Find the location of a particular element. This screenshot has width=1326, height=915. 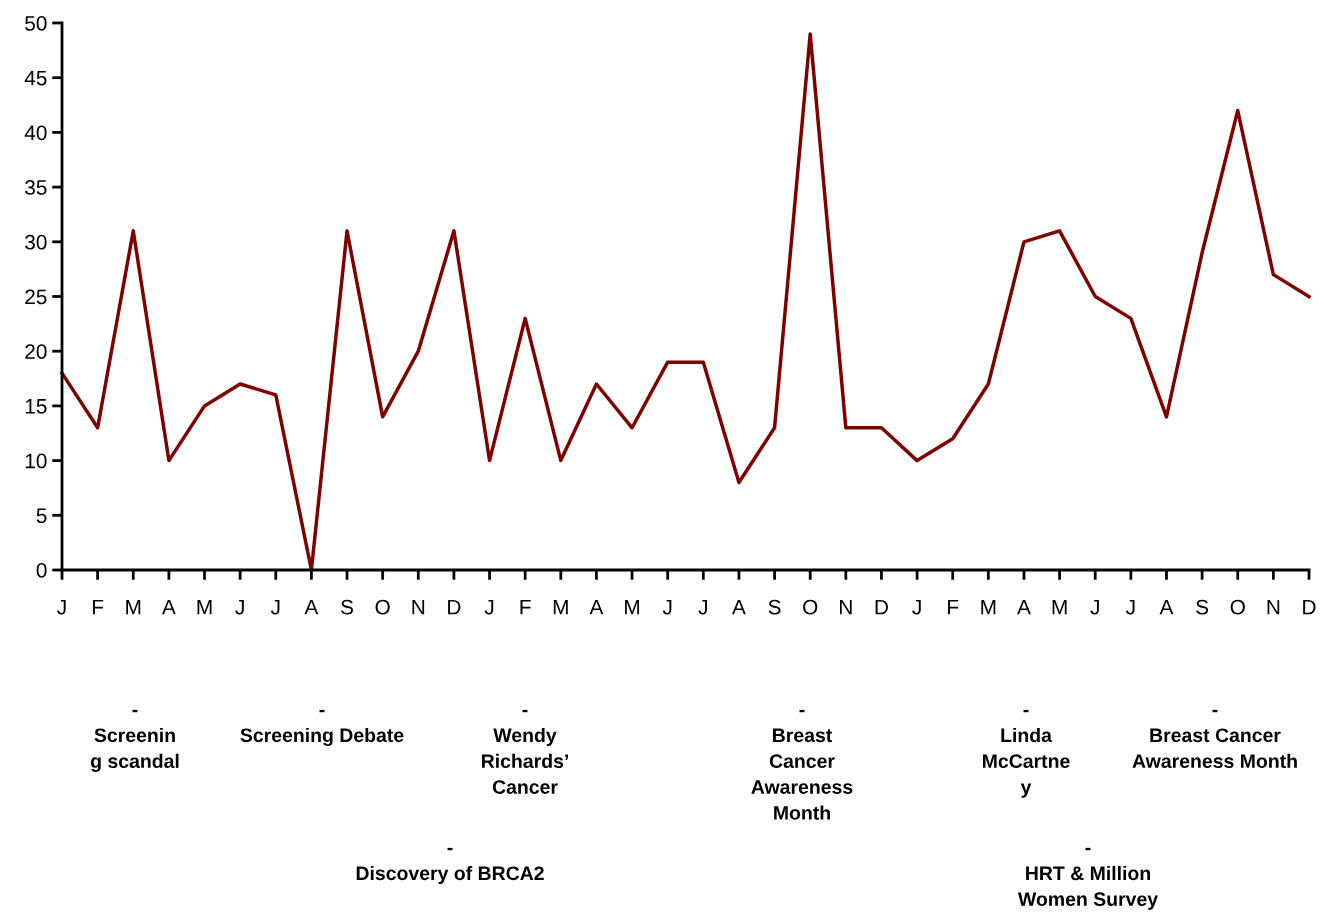

y-tick-label: 25 is located at coordinates (36, 297).